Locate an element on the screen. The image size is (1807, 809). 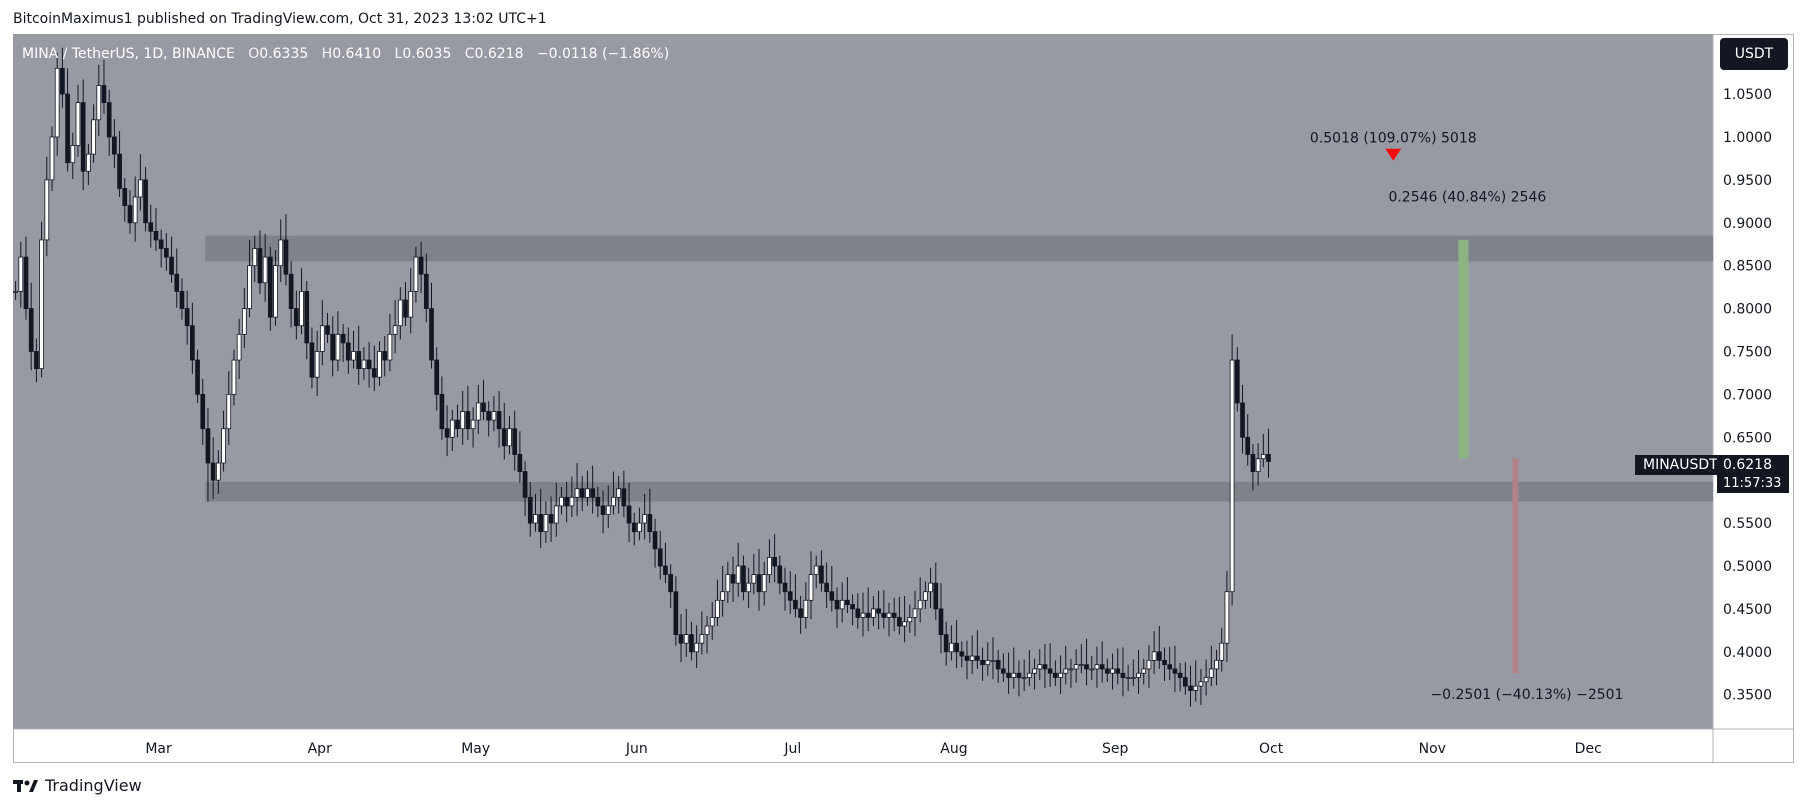
time-tick-label: May is located at coordinates (475, 749).